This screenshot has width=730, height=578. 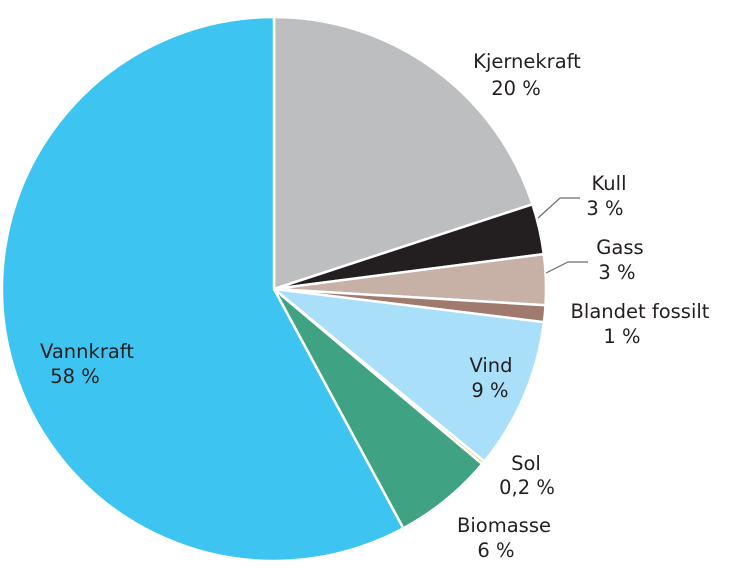 What do you see at coordinates (527, 487) in the screenshot?
I see `label-sol-value: 0,2 %` at bounding box center [527, 487].